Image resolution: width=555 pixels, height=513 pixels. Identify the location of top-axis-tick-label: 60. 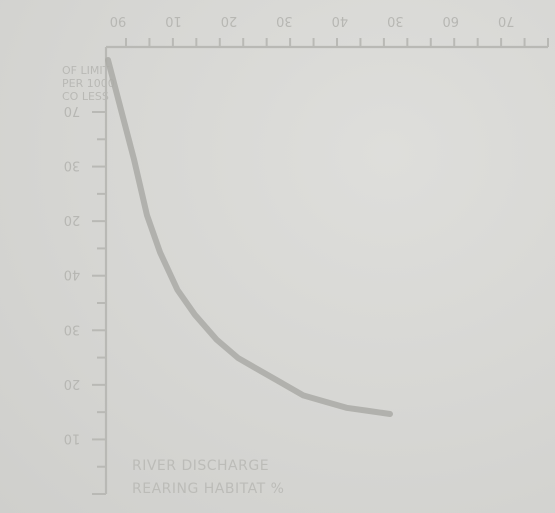
(451, 20).